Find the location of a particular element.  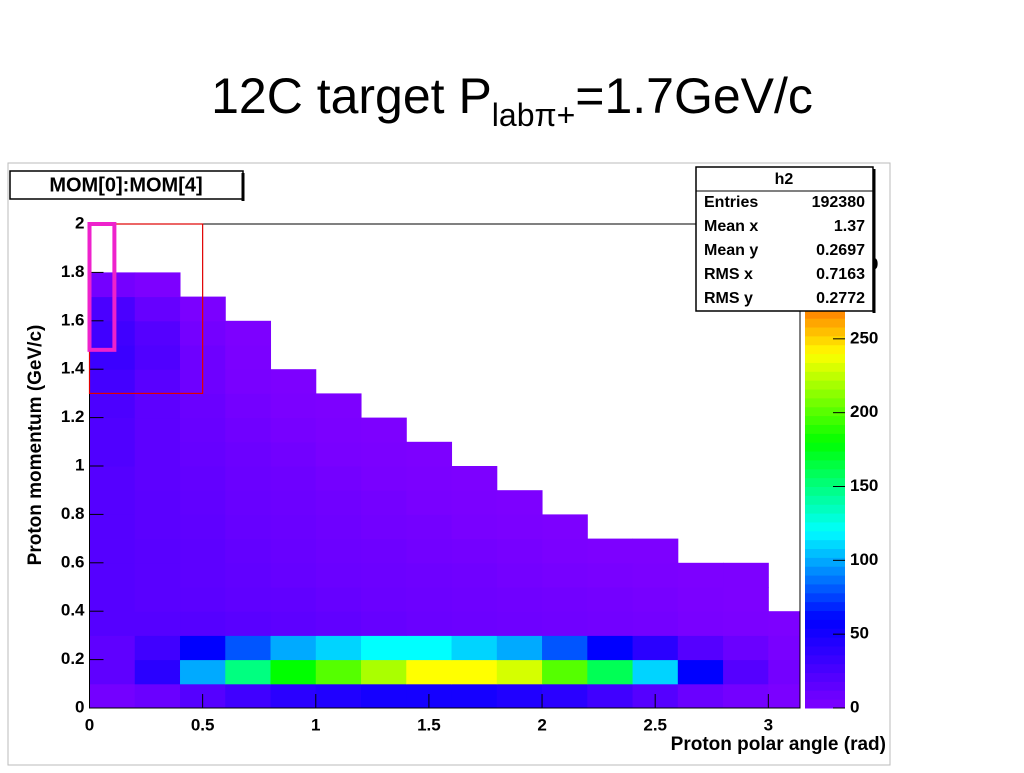

title-suffix: =1.7GeV/c is located at coordinates (694, 96).